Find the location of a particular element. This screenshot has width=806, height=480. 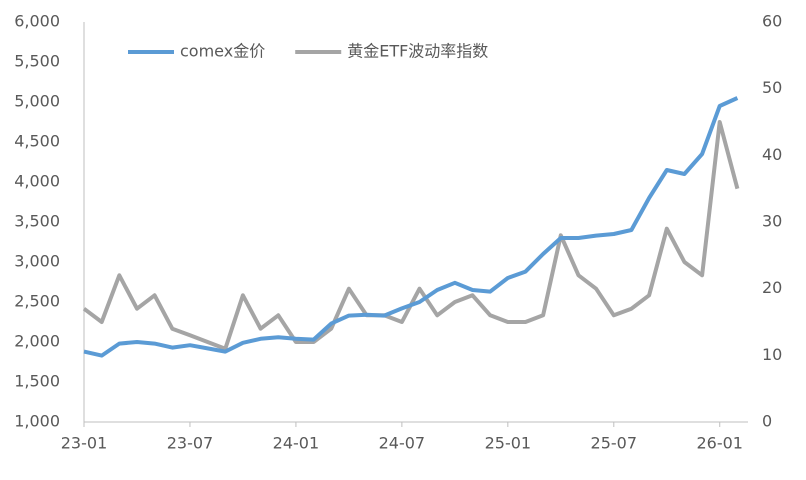

x-tick-label: 25-01 is located at coordinates (508, 443).